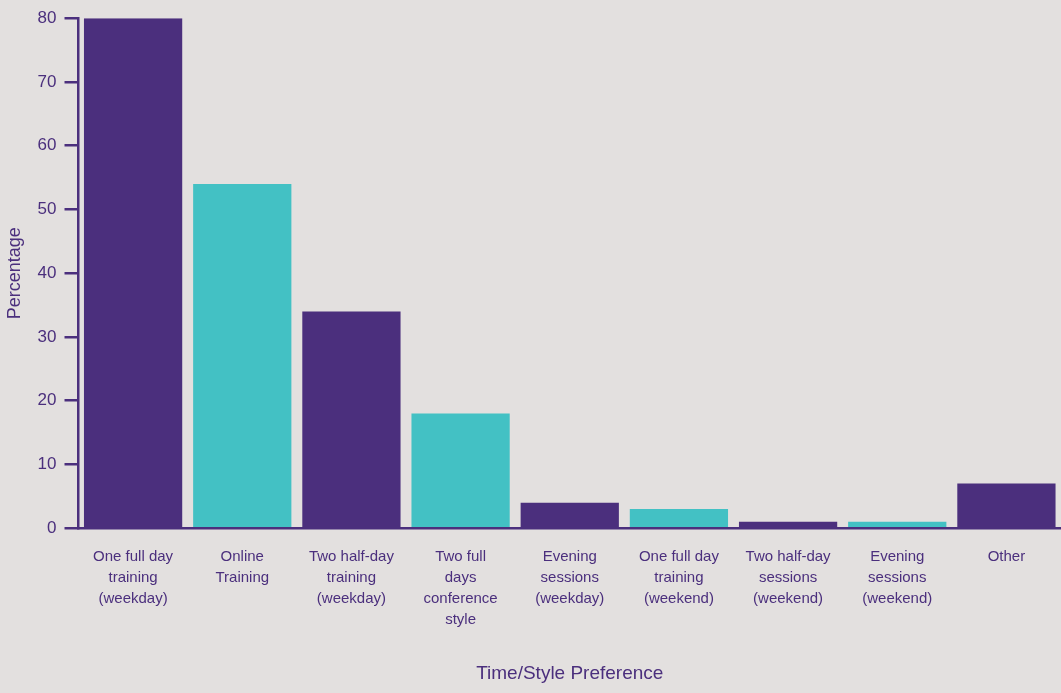  I want to click on y-tick-label: 20, so click(47, 400).